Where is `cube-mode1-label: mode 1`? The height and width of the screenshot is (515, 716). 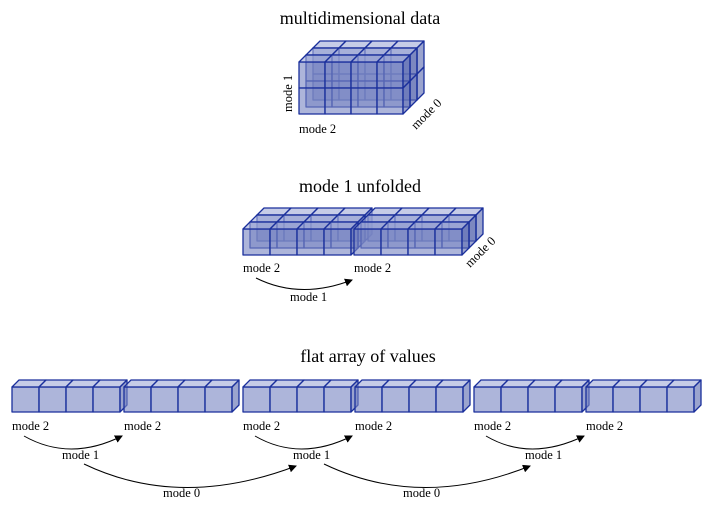 cube-mode1-label: mode 1 is located at coordinates (288, 93).